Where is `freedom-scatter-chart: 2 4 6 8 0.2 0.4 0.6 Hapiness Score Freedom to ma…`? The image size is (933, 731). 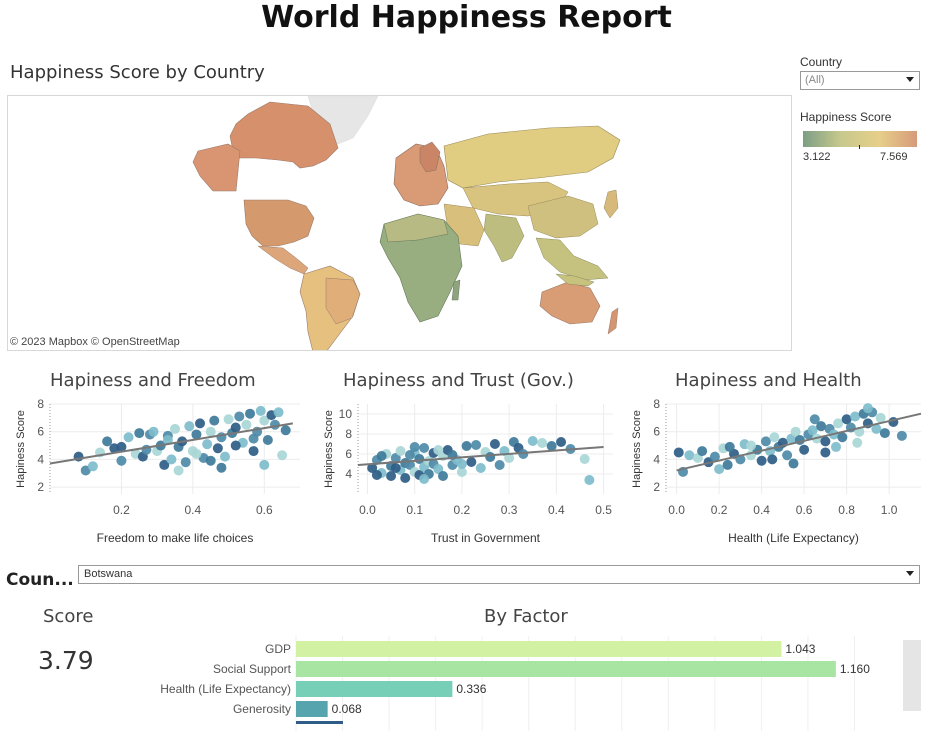
freedom-scatter-chart: 2 4 6 8 0.2 0.4 0.6 Hapiness Score Freedom to ma… is located at coordinates (160, 477).